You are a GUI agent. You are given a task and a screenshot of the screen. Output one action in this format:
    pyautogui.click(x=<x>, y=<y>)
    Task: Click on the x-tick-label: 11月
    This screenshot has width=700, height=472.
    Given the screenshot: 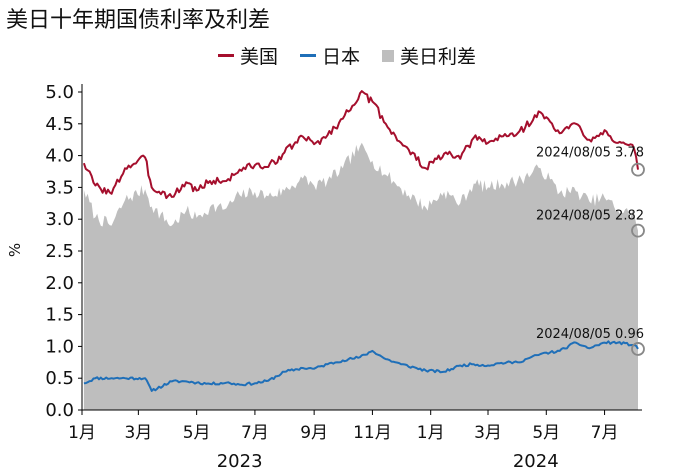 What is the action you would take?
    pyautogui.click(x=372, y=433)
    